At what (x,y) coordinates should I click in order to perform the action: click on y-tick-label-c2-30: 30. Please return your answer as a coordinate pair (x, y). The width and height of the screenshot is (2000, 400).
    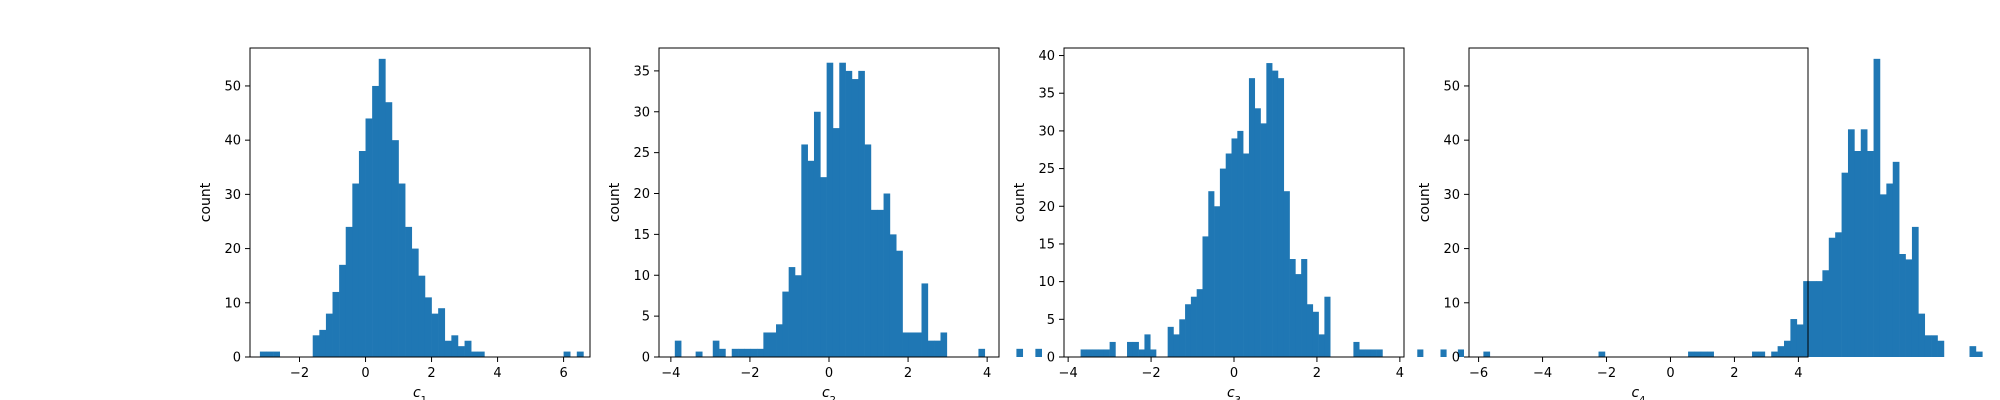
    Looking at the image, I should click on (641, 112).